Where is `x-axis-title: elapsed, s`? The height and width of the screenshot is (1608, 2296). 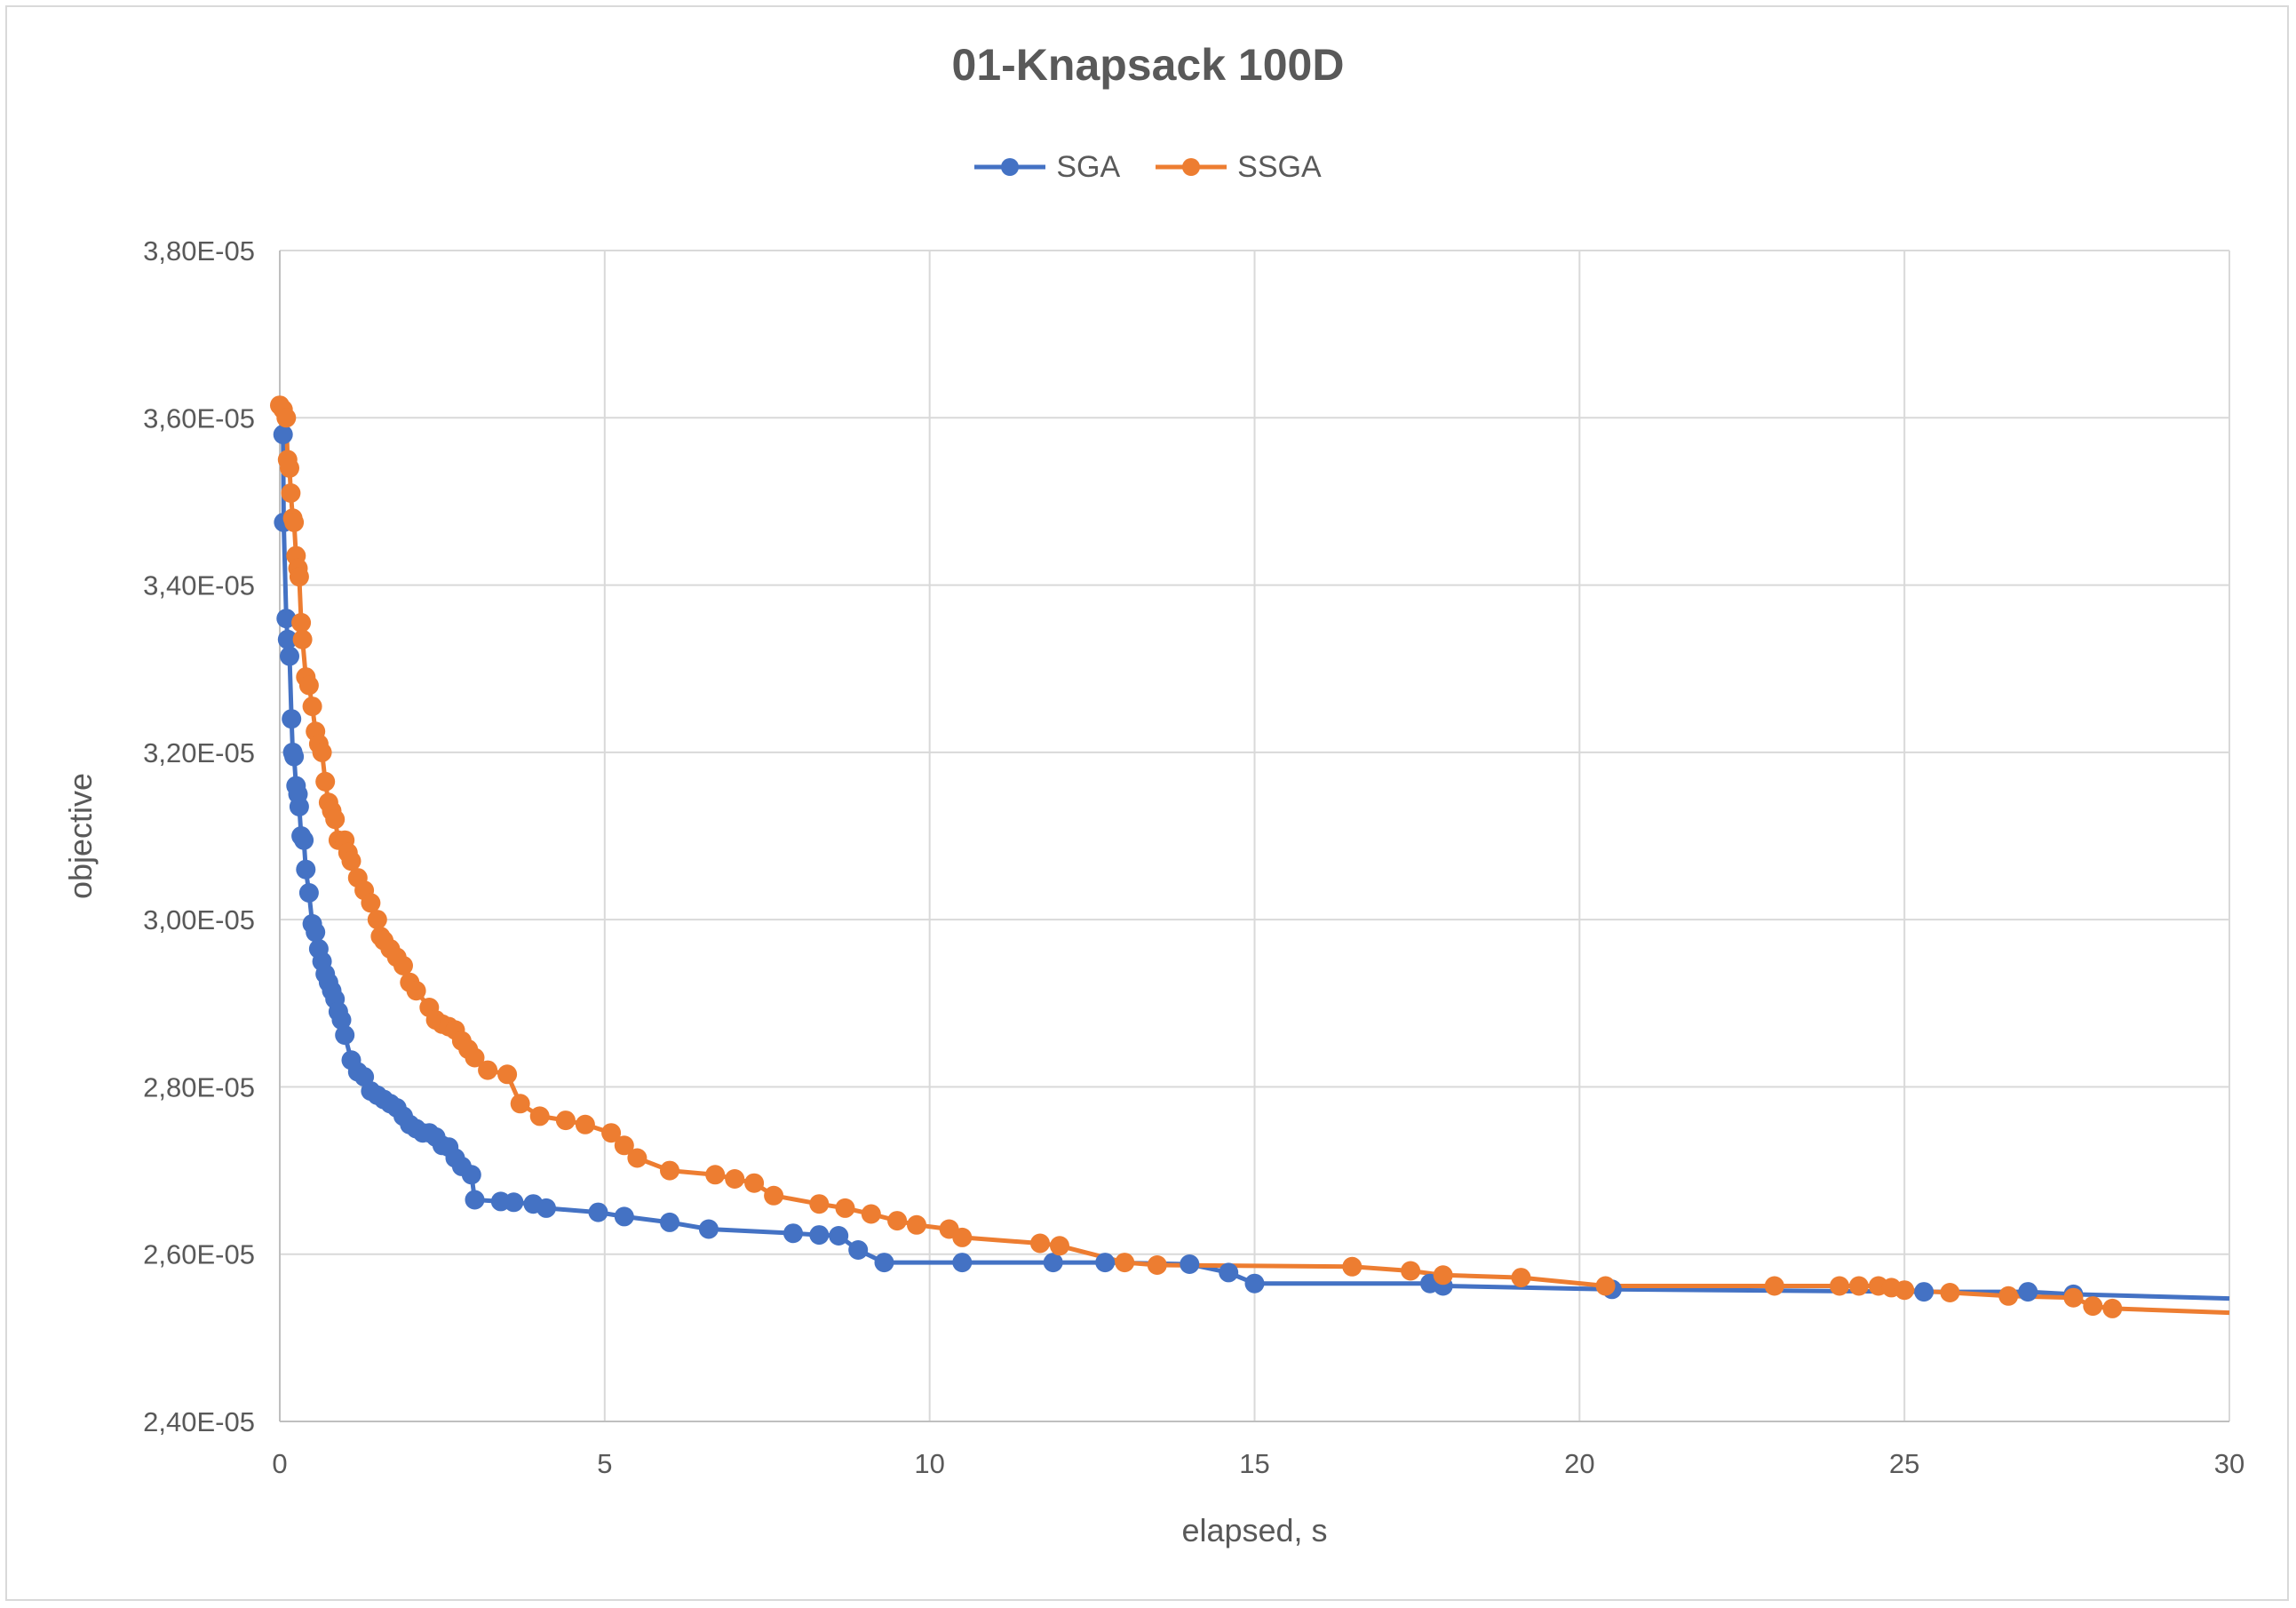 x-axis-title: elapsed, s is located at coordinates (1254, 1530).